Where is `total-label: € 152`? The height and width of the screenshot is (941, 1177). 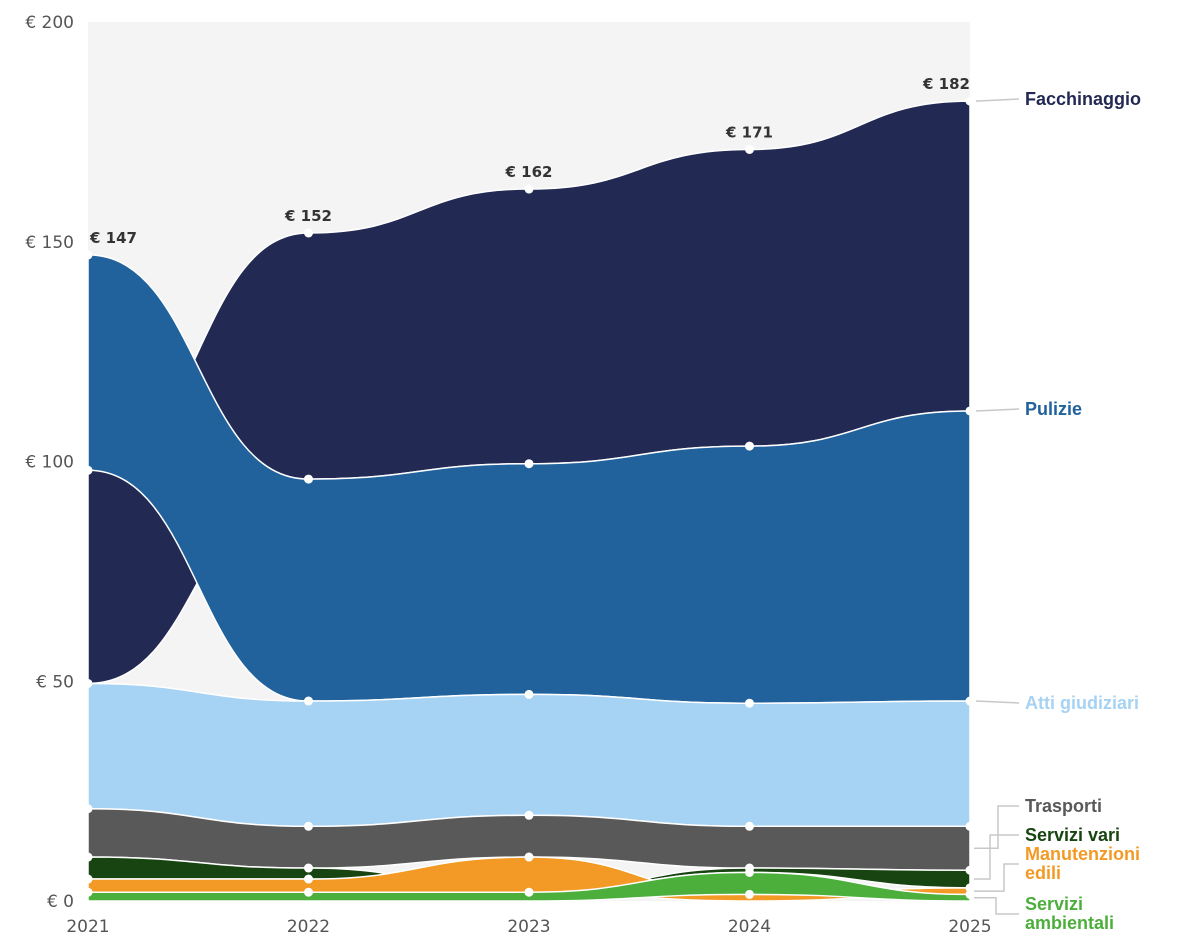
total-label: € 152 is located at coordinates (308, 216).